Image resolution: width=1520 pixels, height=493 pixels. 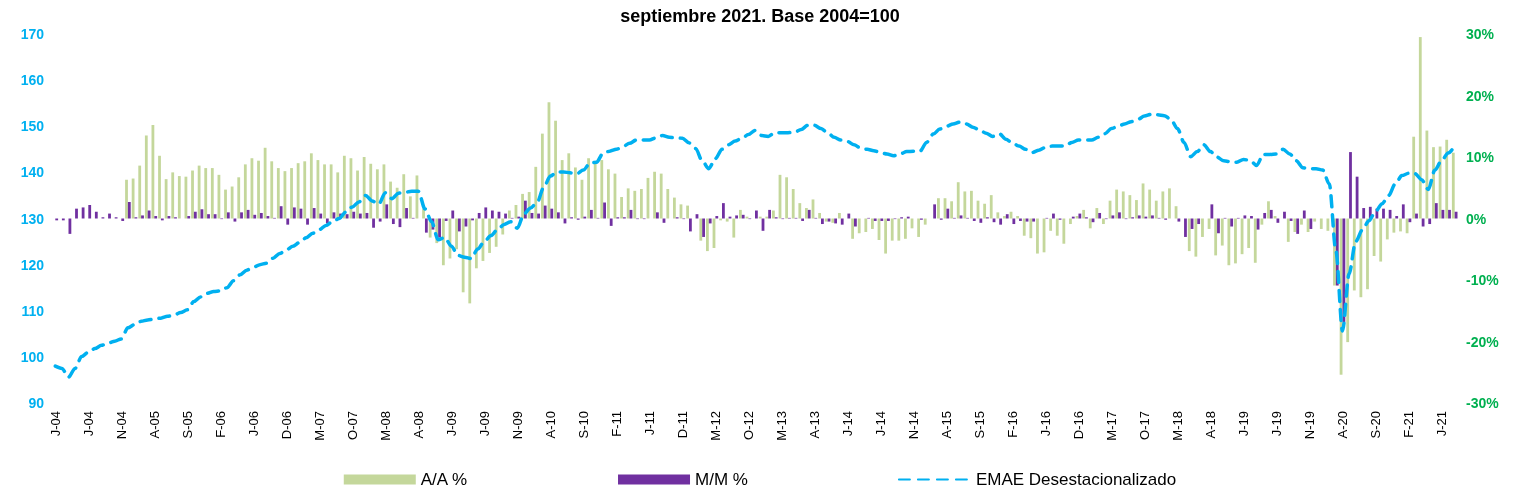 What do you see at coordinates (32, 80) in the screenshot?
I see `y-tick-label: 160` at bounding box center [32, 80].